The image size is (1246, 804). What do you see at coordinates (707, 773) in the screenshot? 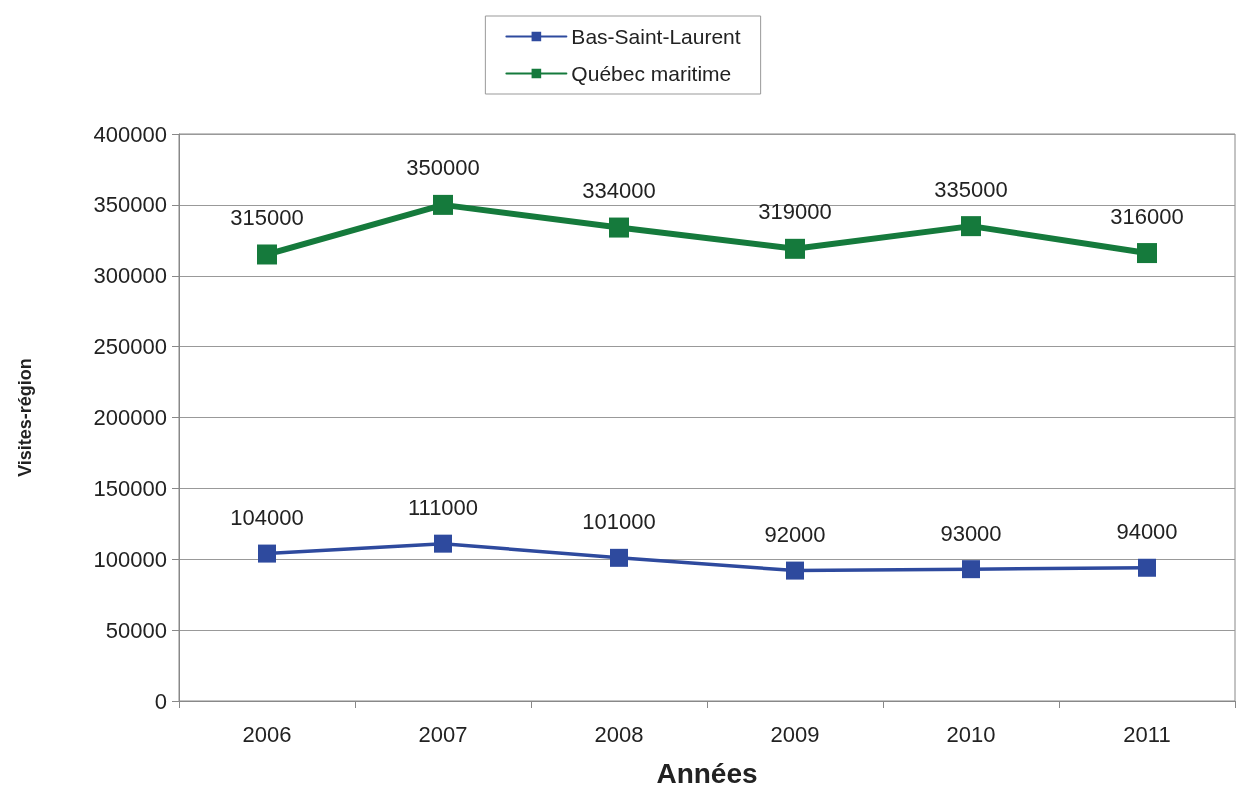
I see `x-axis-title: Années` at bounding box center [707, 773].